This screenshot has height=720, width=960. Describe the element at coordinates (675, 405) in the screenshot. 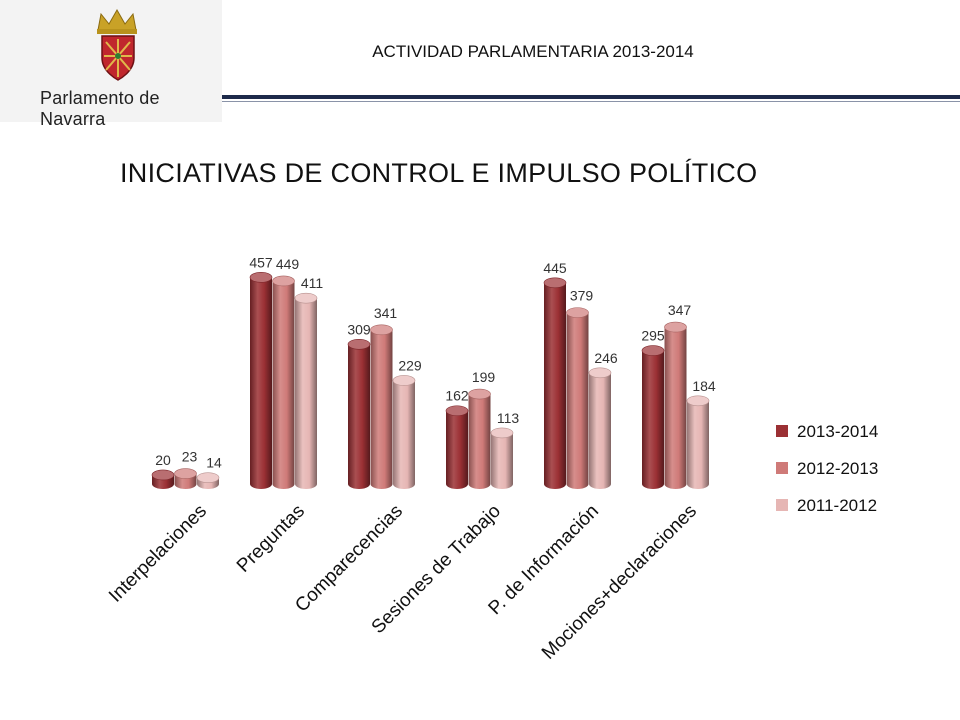

I see `bar-2012-2013-Mociones+declaraciones` at that location.